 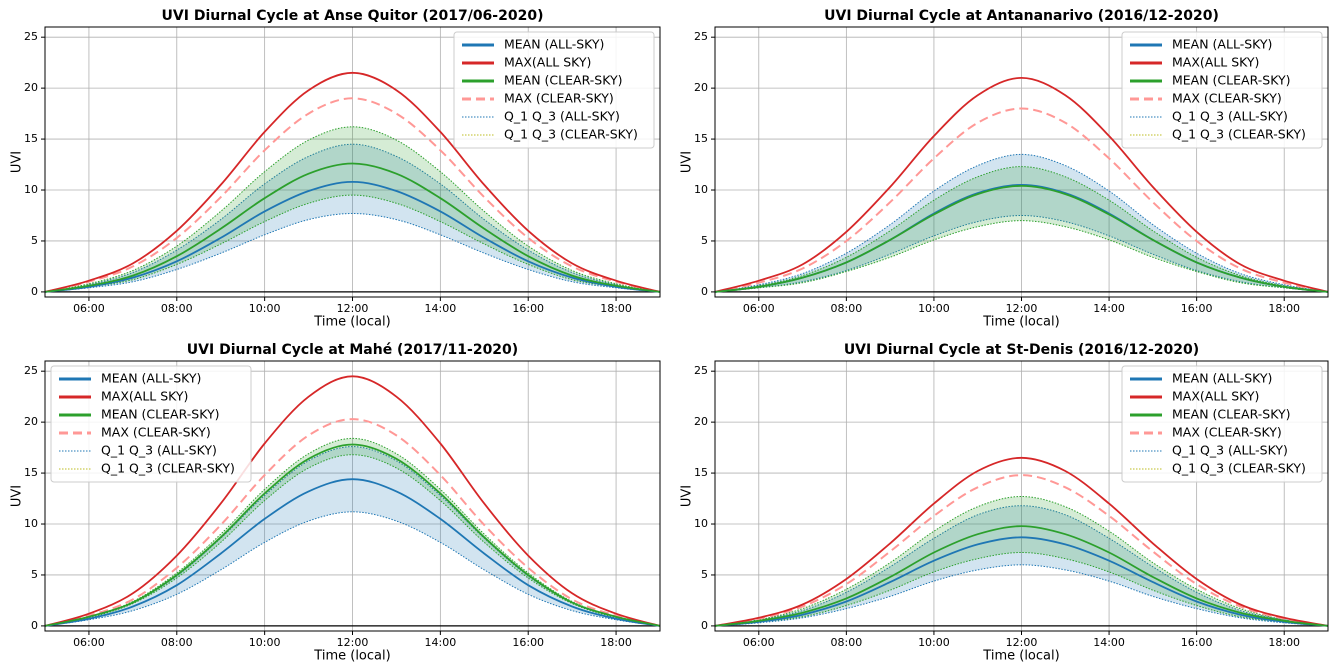 I want to click on chart-title: UVI Diurnal Cycle at Mahé (2017/11-2020), so click(x=352, y=350).